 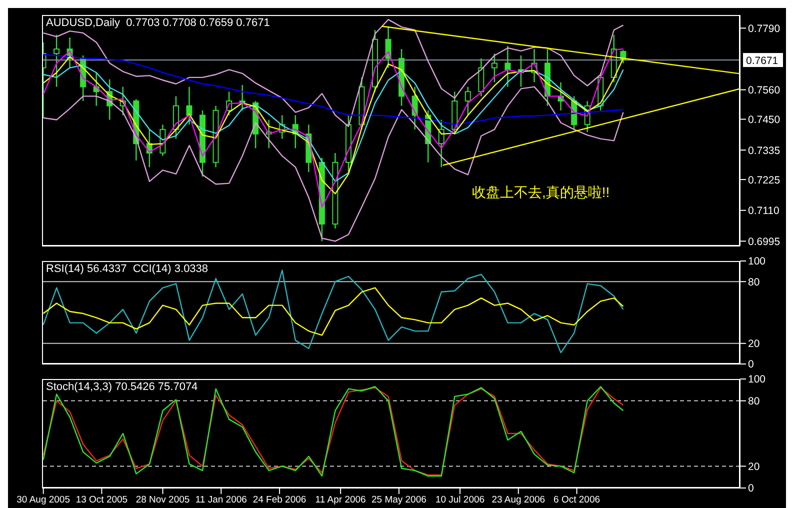 What do you see at coordinates (122, 387) in the screenshot?
I see `chart-title: Stoch(14,3,3) 70.5426 75.7074` at bounding box center [122, 387].